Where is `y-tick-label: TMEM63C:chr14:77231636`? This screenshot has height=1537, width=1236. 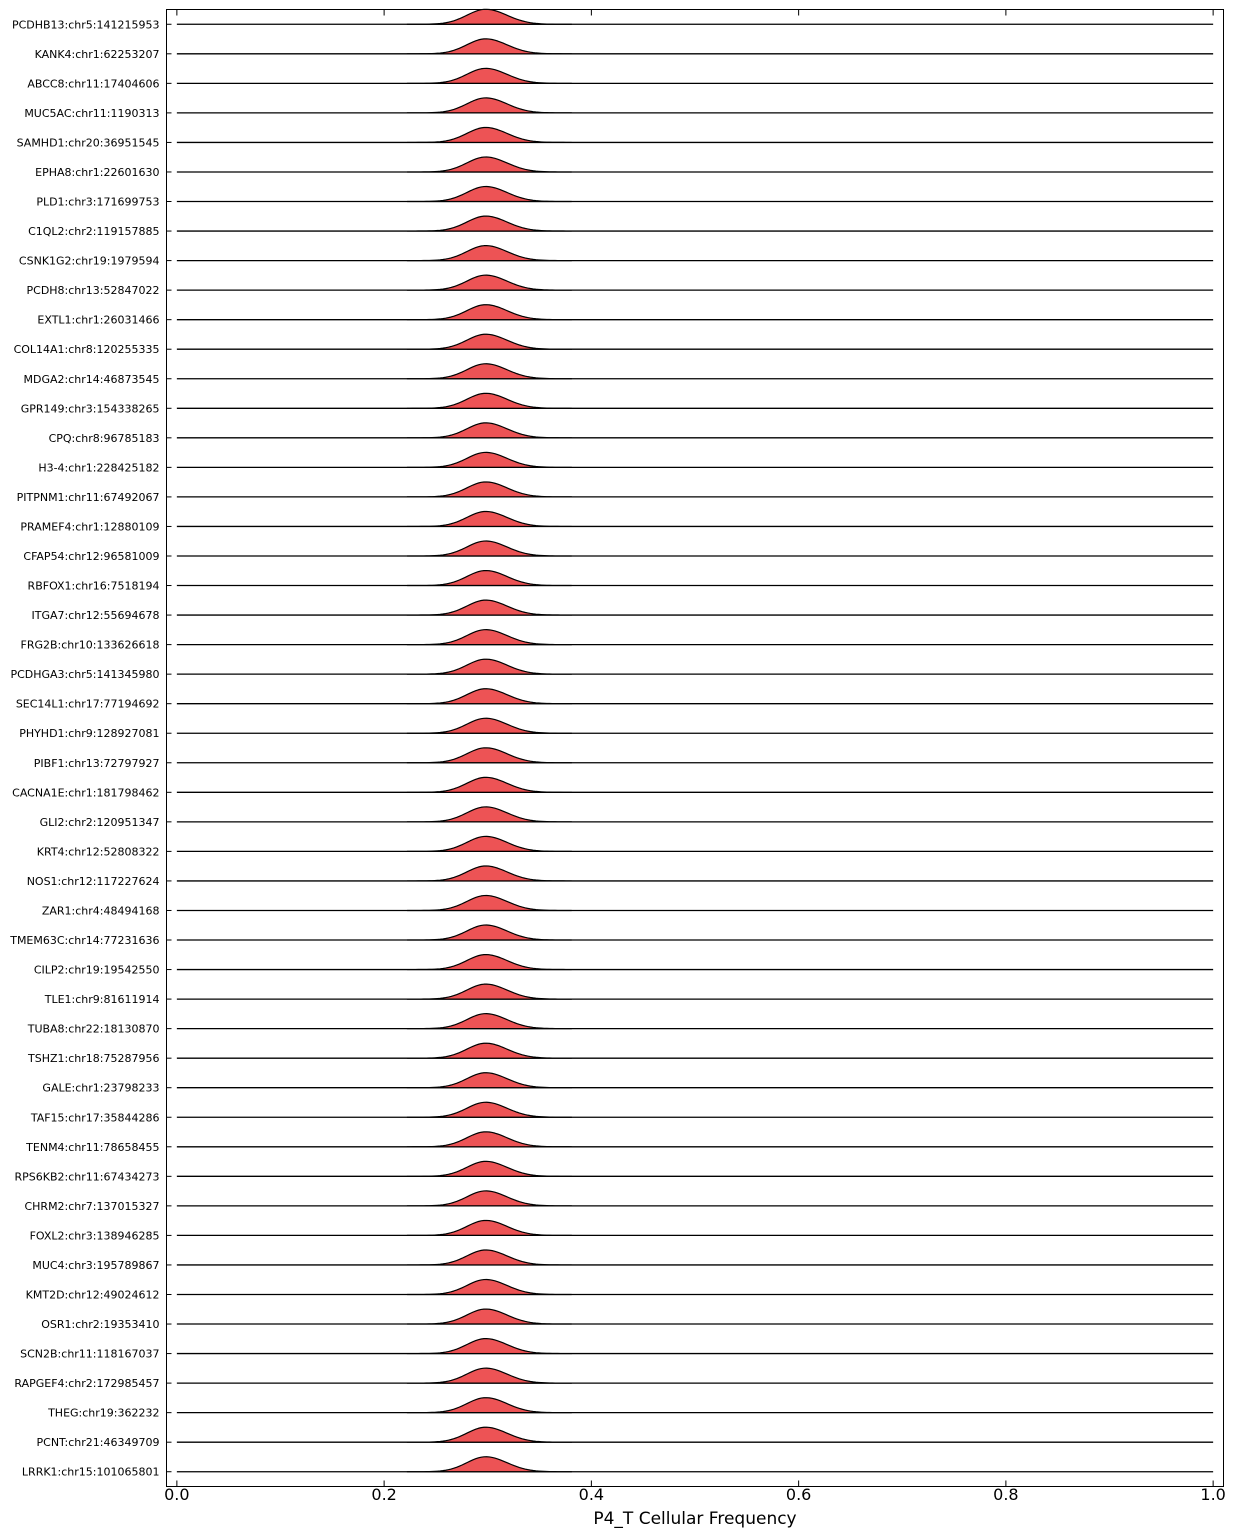
y-tick-label: TMEM63C:chr14:77231636 is located at coordinates (84, 940).